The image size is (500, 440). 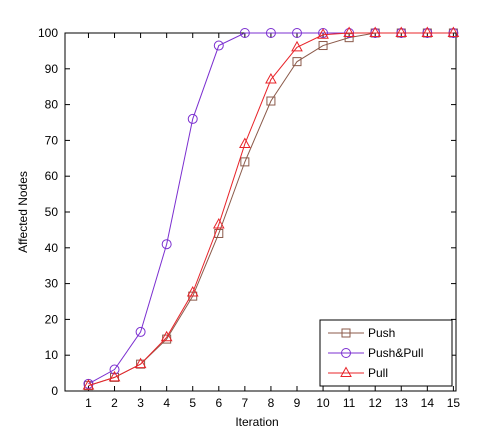 I want to click on x-tick-label: 3, so click(x=140, y=403).